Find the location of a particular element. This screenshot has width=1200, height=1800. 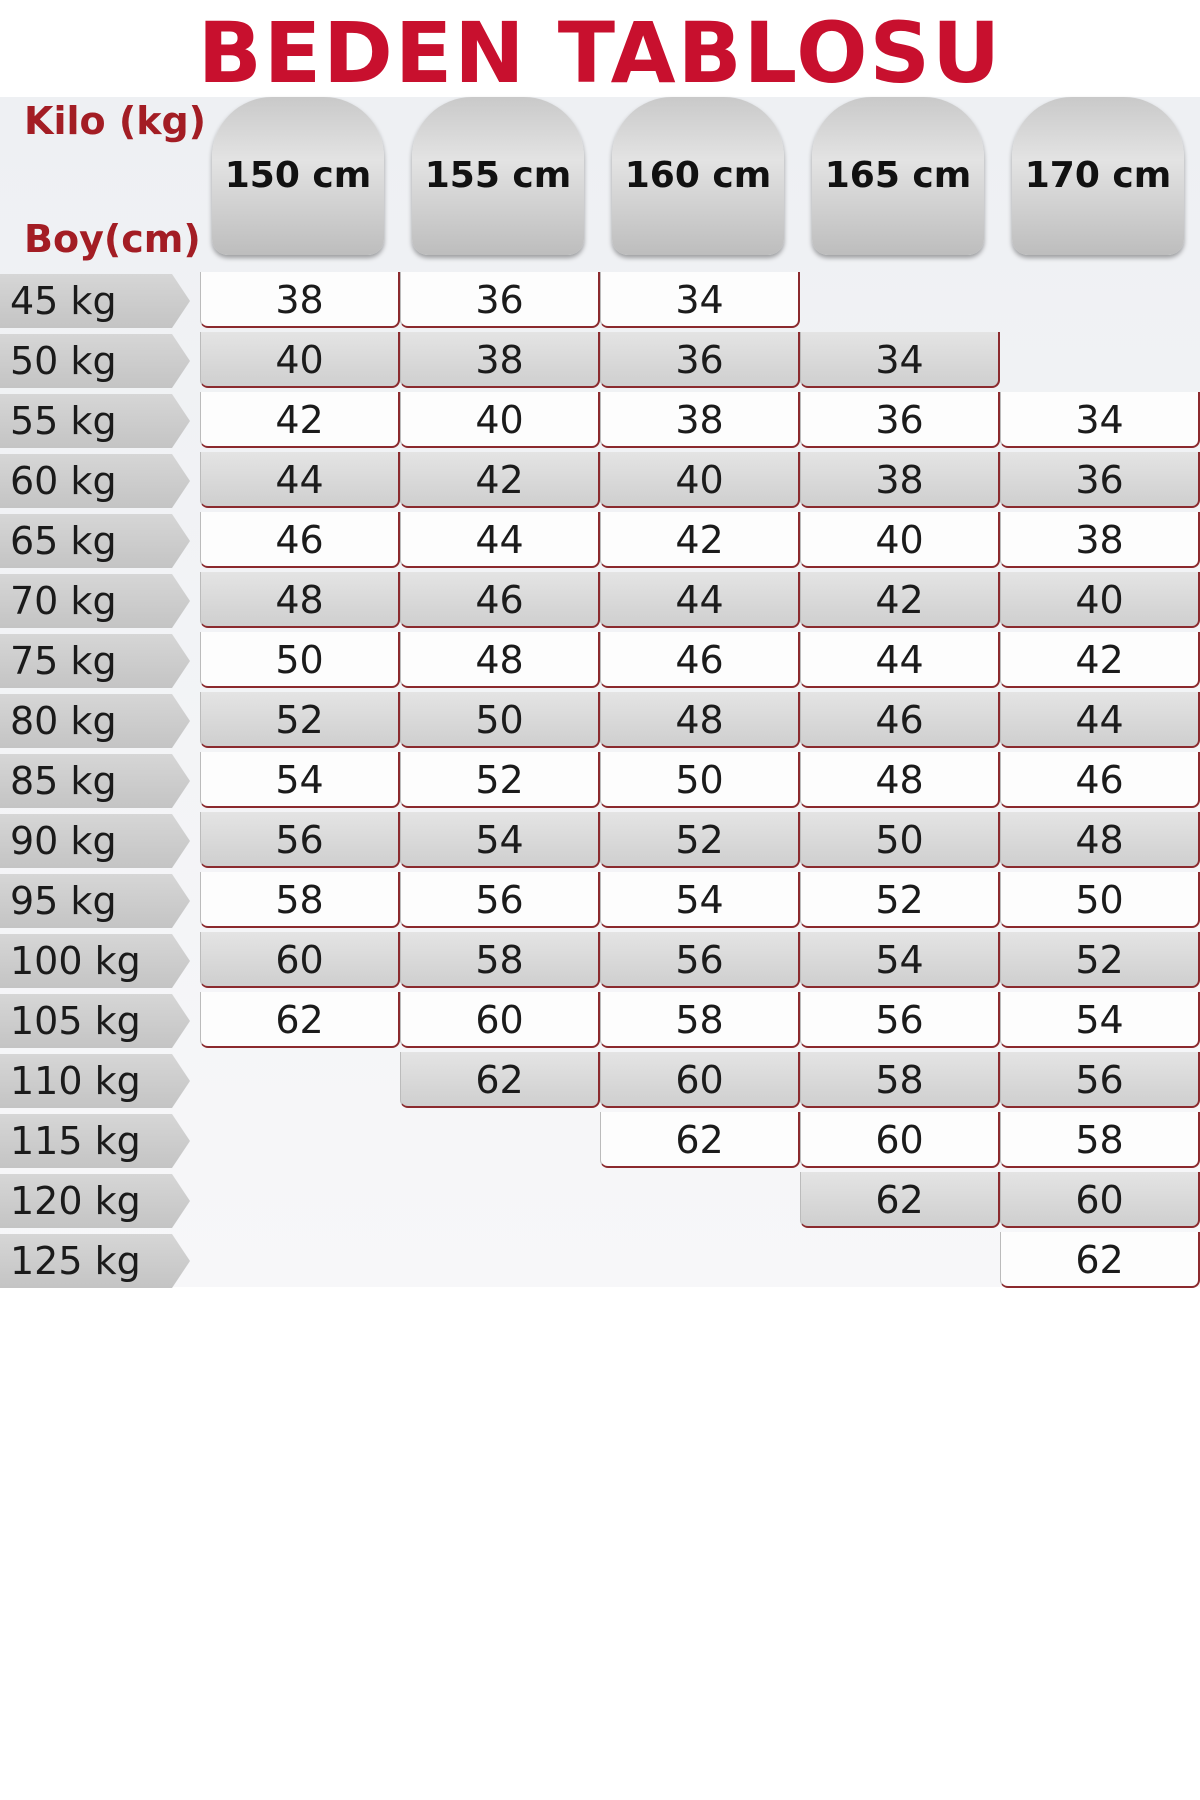

row-header: 60 kg is located at coordinates (95, 481).